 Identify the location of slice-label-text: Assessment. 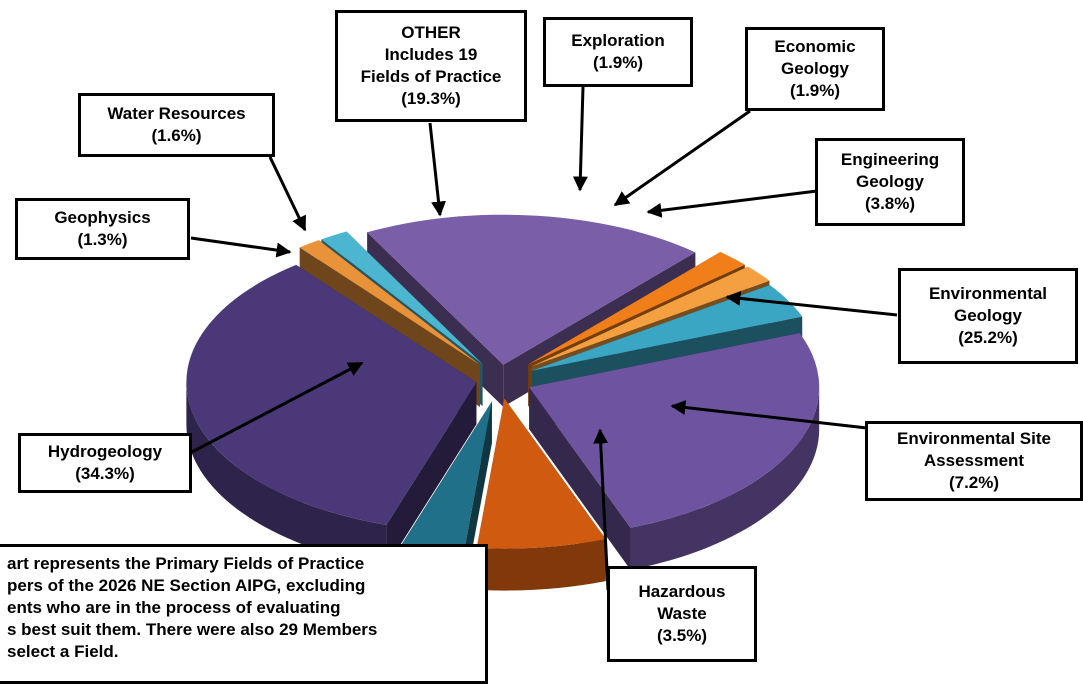
(974, 460).